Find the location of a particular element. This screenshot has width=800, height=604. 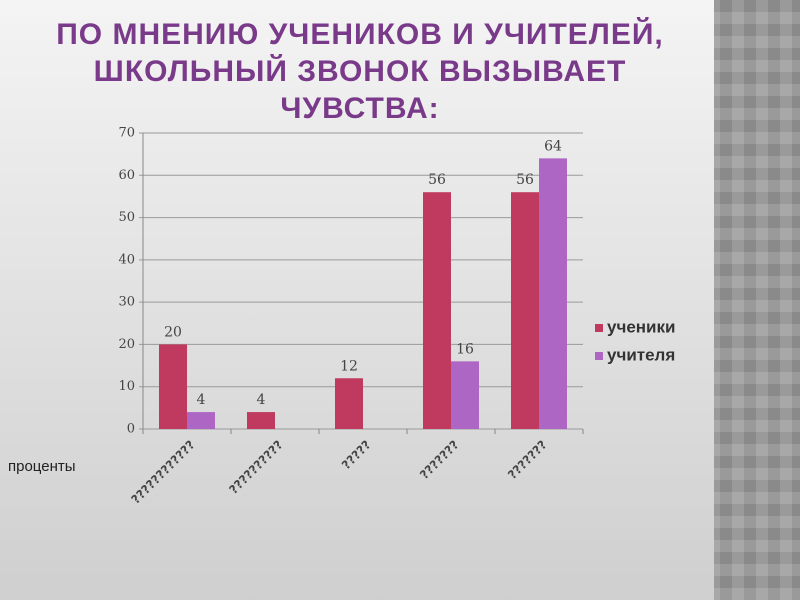

y-tick-label: 50 is located at coordinates (126, 217).